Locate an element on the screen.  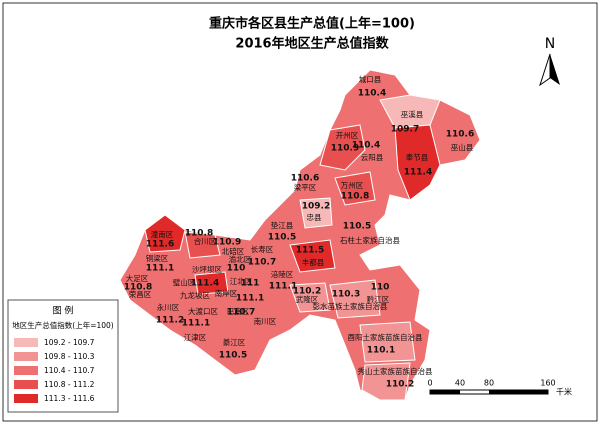
region-name: 南川区 is located at coordinates (265, 321).